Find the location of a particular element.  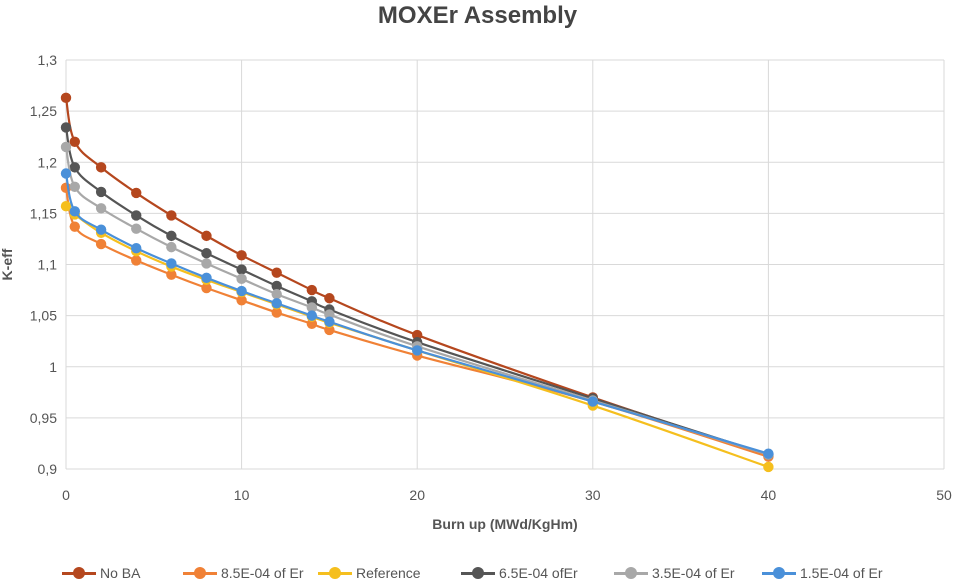

y-tick-label: 1,05 is located at coordinates (43, 316).